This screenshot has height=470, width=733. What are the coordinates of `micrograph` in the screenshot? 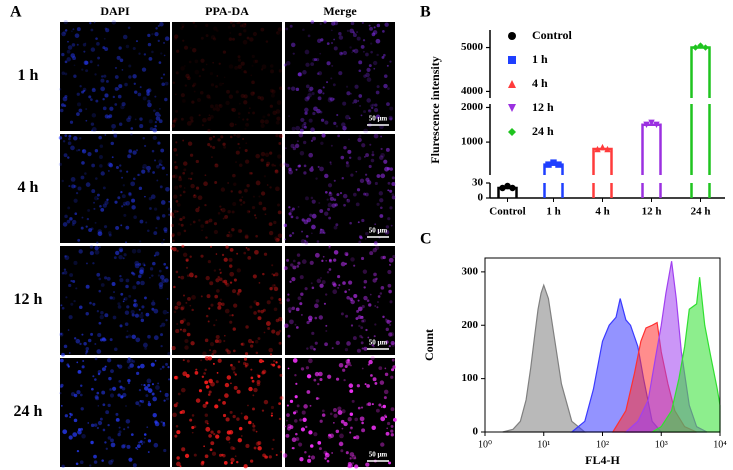 It's located at (114, 76).